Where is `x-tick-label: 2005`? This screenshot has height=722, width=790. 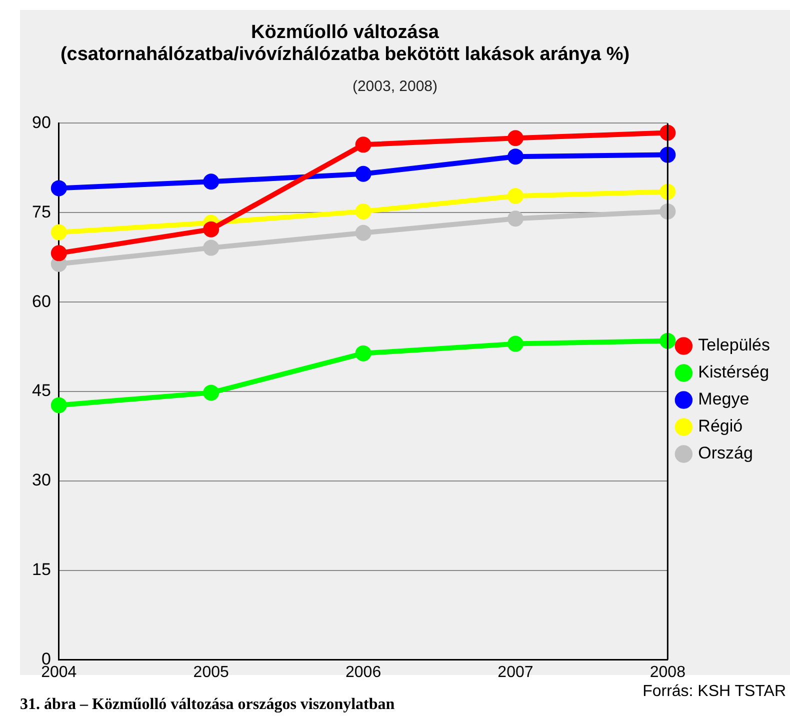
x-tick-label: 2005 is located at coordinates (211, 672).